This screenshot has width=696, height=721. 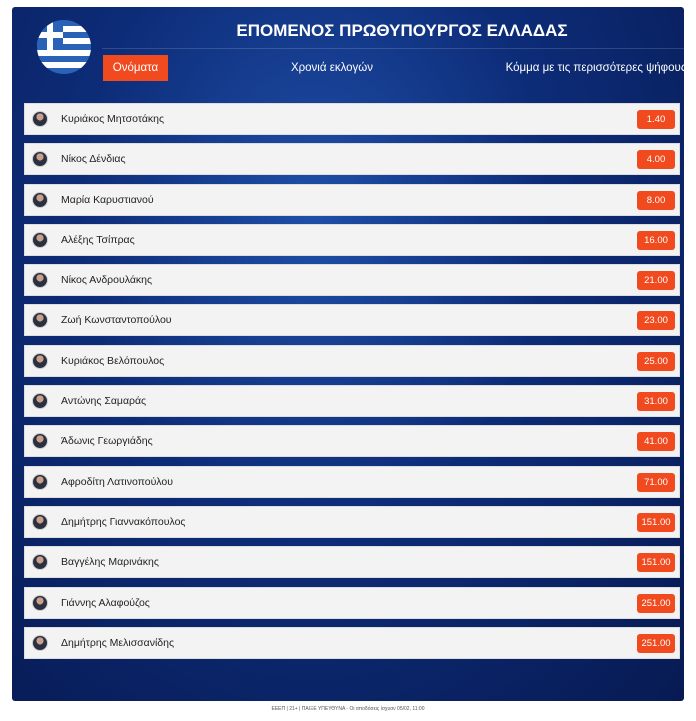 What do you see at coordinates (118, 642) in the screenshot?
I see `candidate-name: Δημήτρης Μελισσανίδης` at bounding box center [118, 642].